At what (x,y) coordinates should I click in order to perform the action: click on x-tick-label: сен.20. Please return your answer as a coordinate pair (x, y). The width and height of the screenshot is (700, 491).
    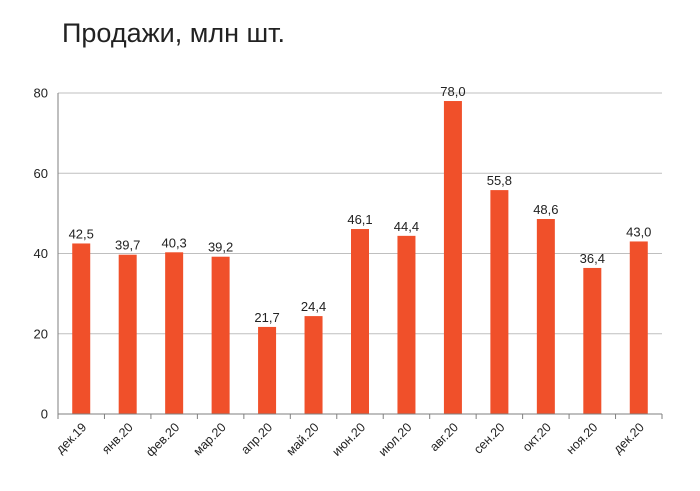
    Looking at the image, I should click on (489, 438).